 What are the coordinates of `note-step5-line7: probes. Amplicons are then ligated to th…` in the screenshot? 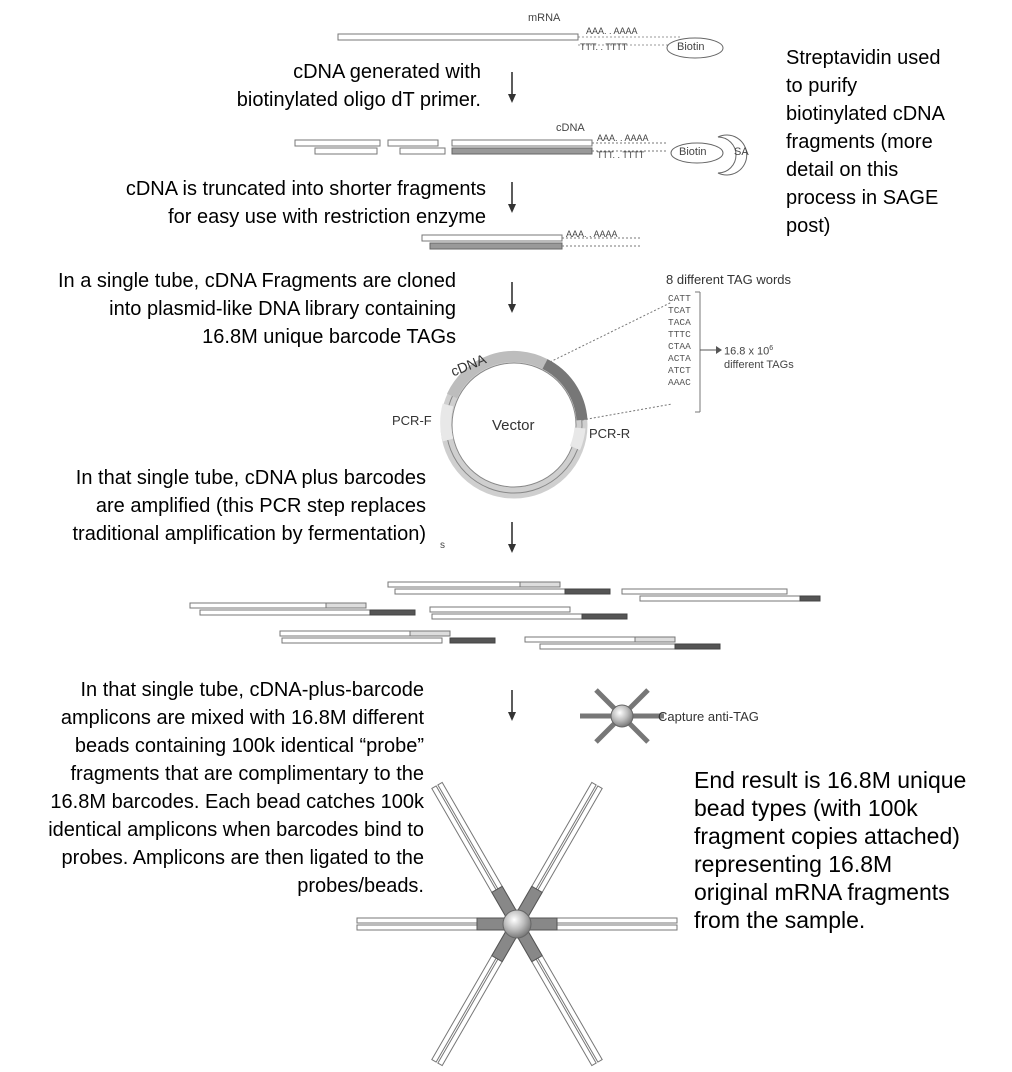 It's located at (242, 858).